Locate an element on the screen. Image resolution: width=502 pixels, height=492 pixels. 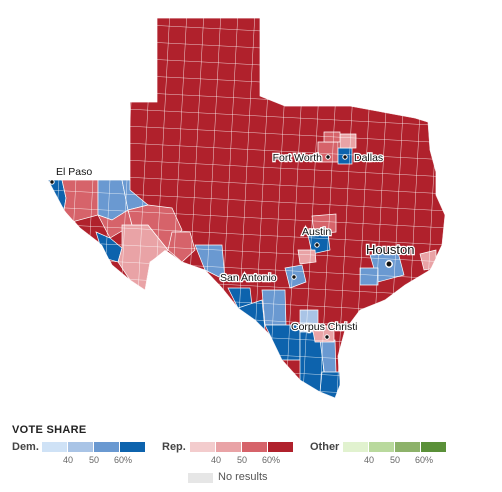
el-paso-marker is located at coordinates (52, 182).